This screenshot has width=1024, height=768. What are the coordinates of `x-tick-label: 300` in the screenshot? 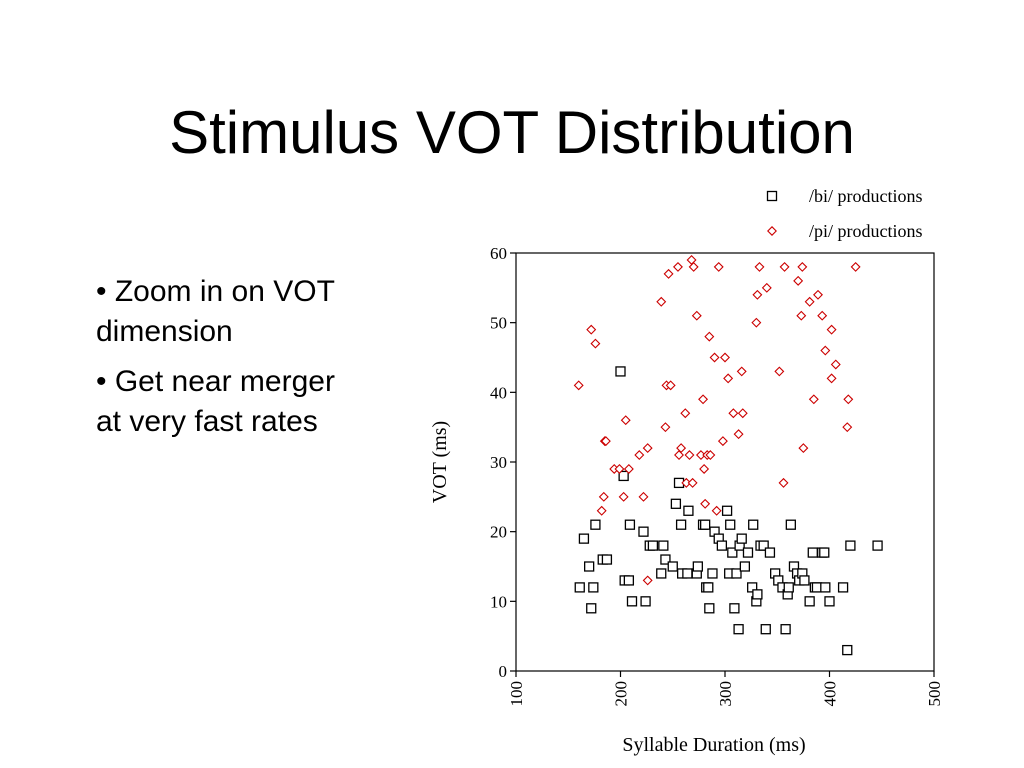 It's located at (725, 694).